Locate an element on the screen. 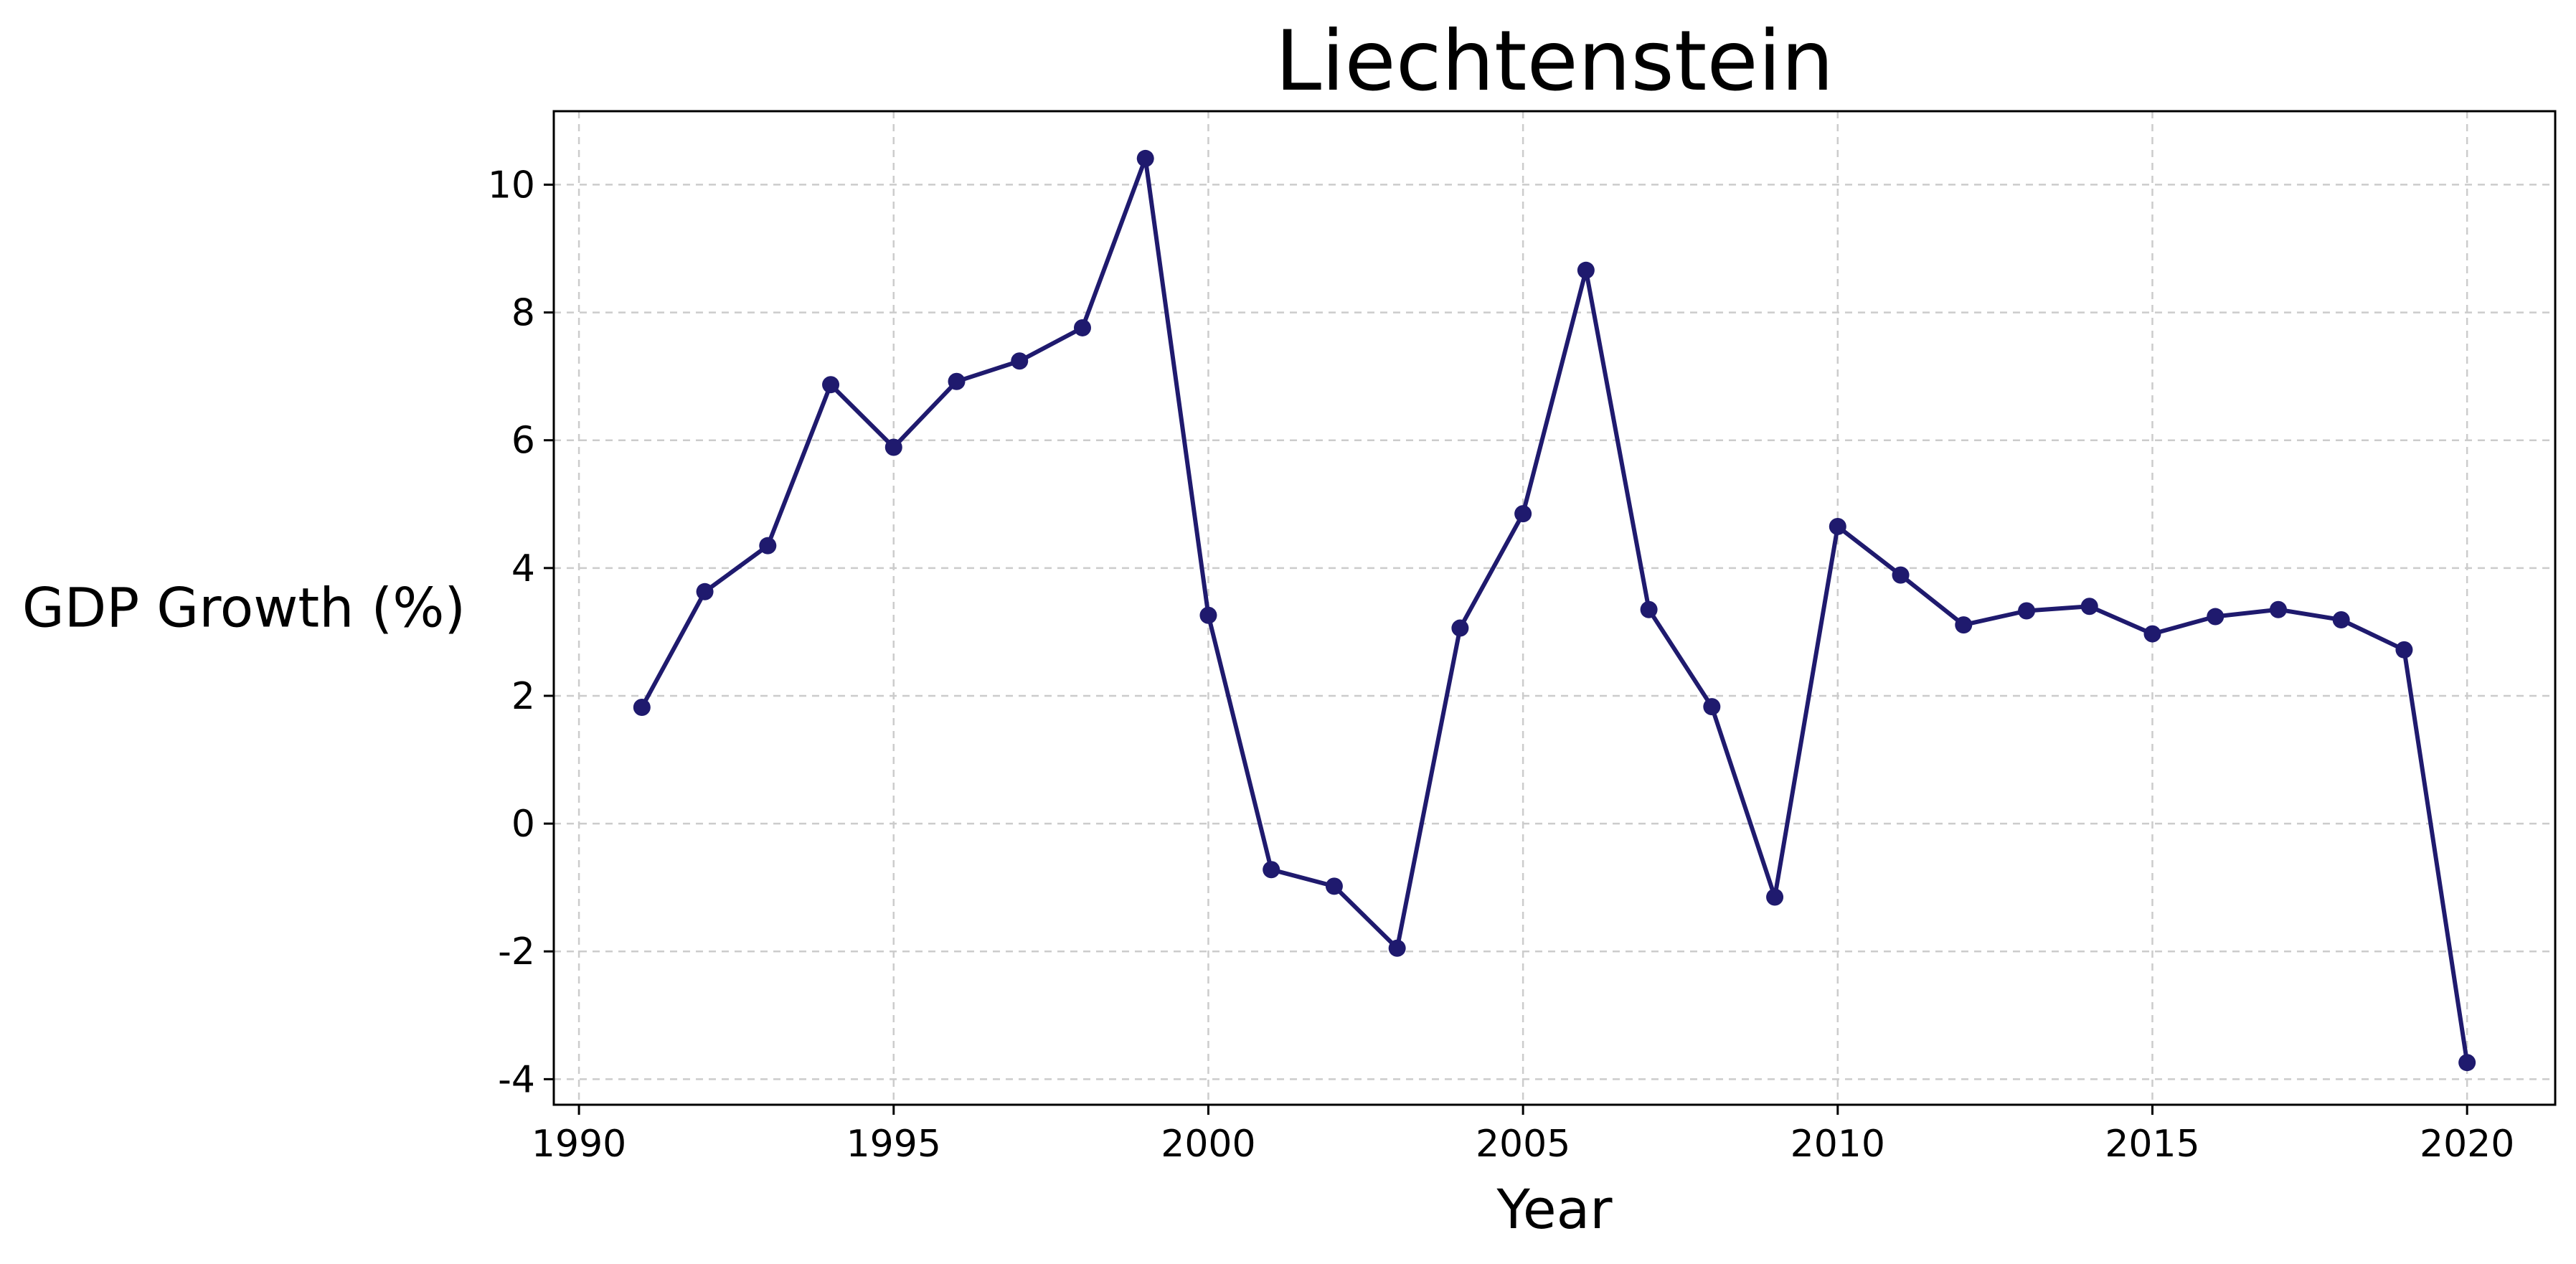 Image resolution: width=2576 pixels, height=1264 pixels. x-tick-label: 2000 is located at coordinates (1208, 1144).